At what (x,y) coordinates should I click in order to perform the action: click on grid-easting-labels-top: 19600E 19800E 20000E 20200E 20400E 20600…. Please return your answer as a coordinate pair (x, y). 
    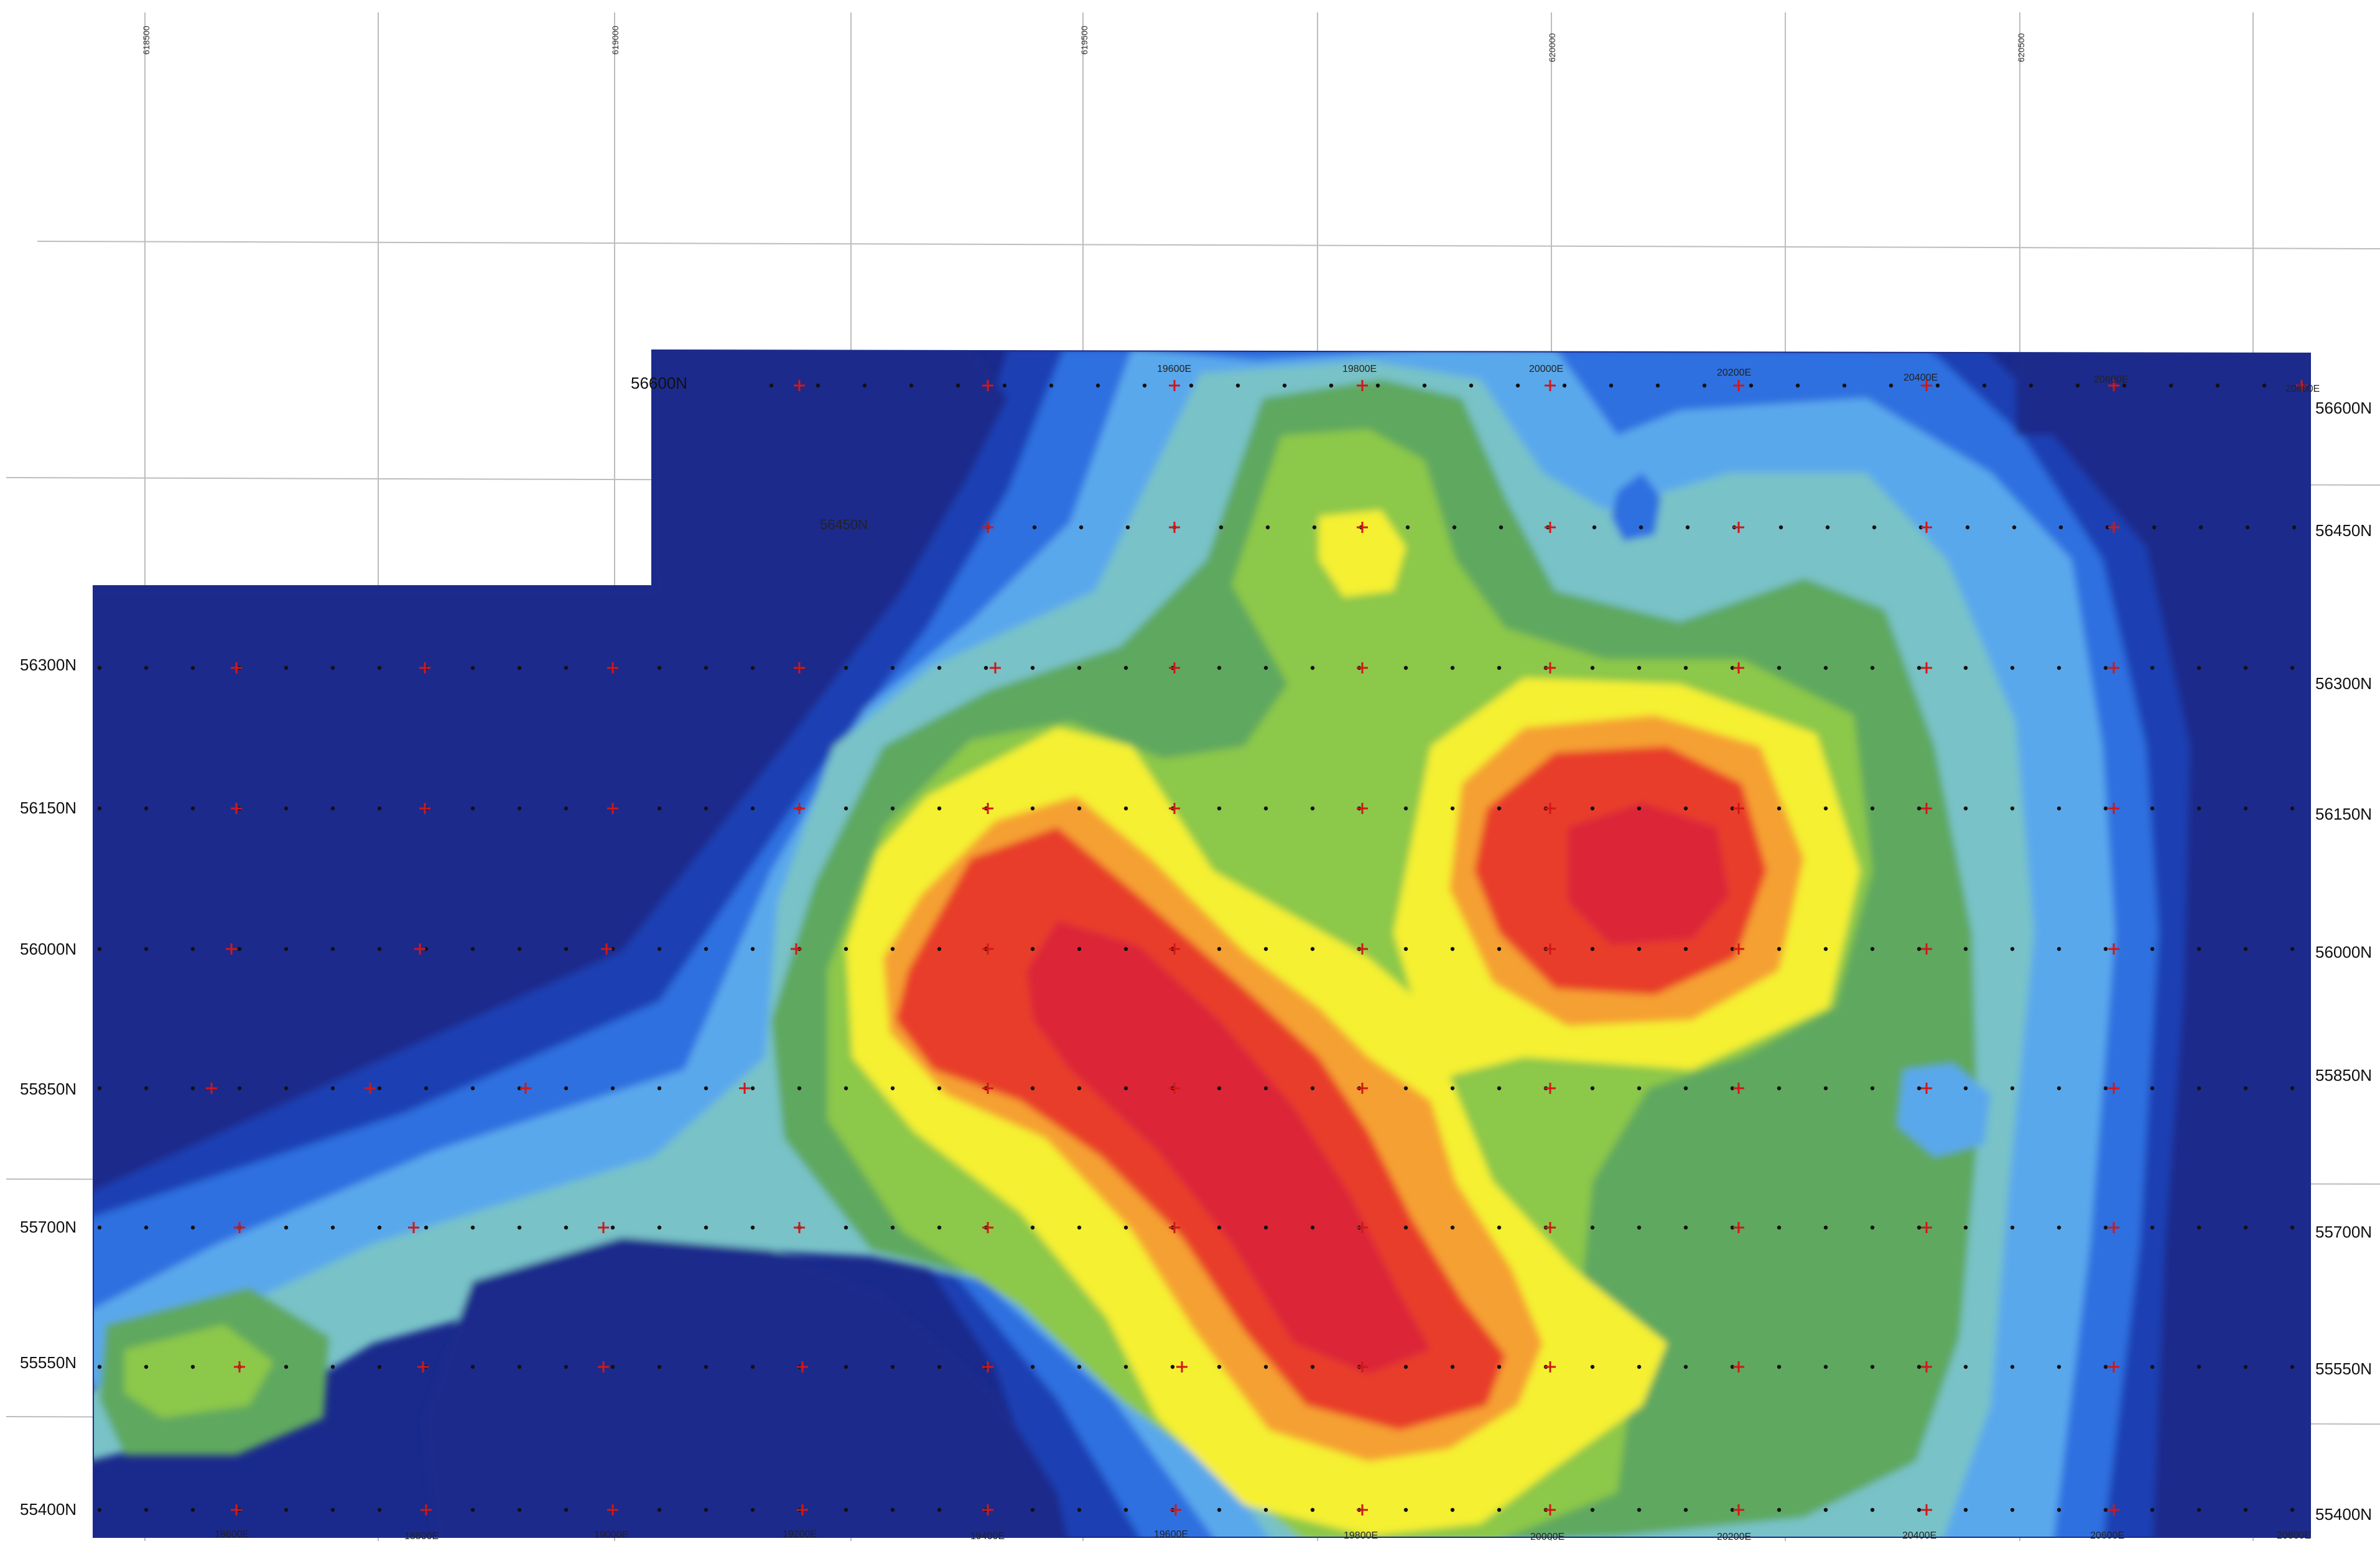
    Looking at the image, I should click on (1738, 379).